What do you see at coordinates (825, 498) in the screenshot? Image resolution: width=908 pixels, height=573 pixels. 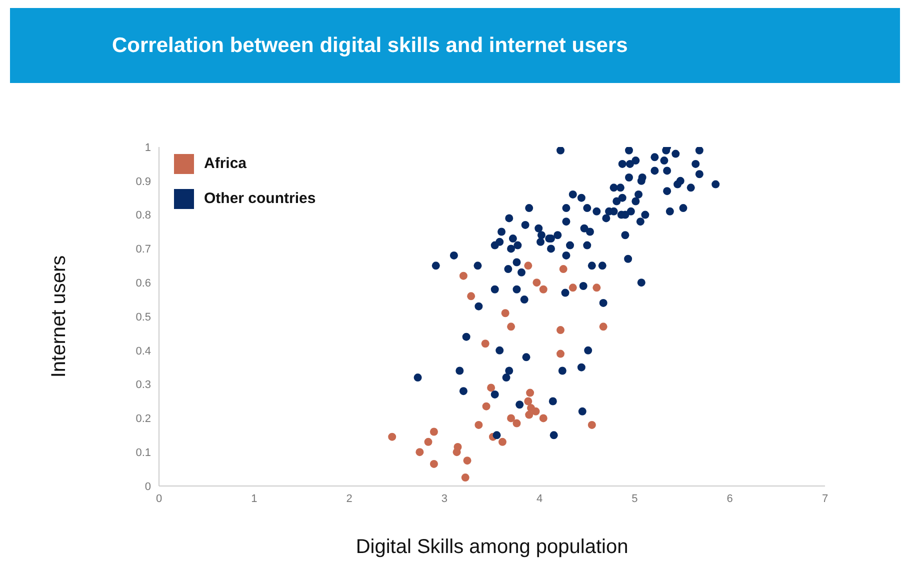 I see `x-tick-label: 7` at bounding box center [825, 498].